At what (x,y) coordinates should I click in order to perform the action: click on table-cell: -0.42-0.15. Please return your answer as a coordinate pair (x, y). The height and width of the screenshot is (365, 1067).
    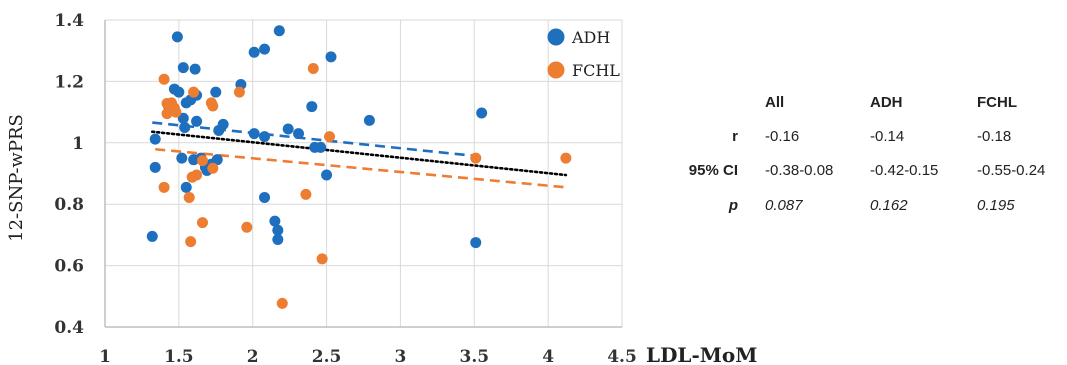
    Looking at the image, I should click on (904, 170).